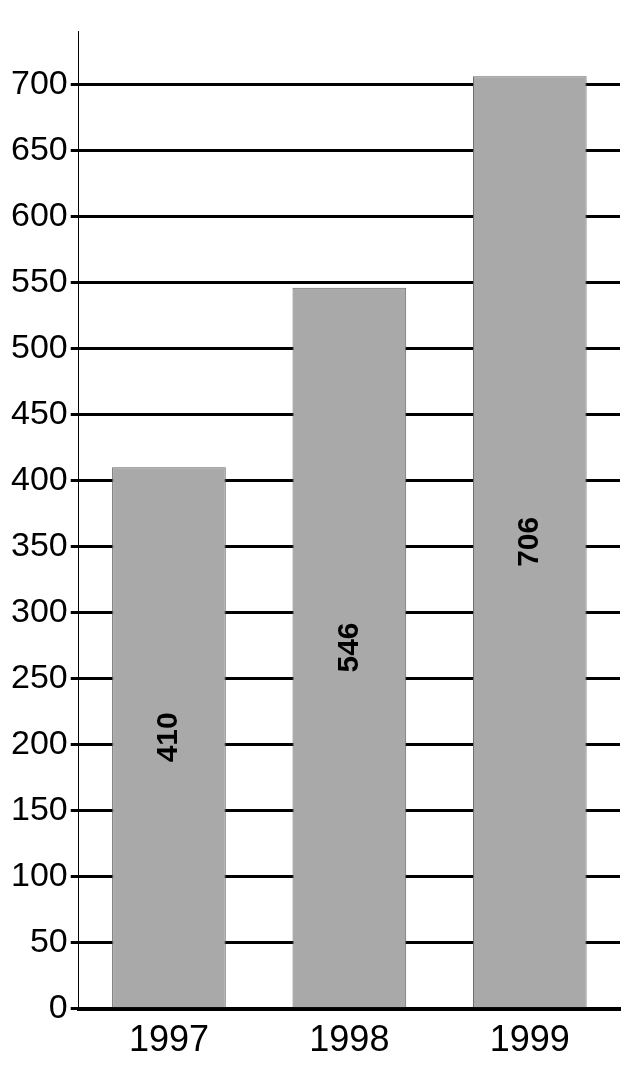 The height and width of the screenshot is (1074, 638). I want to click on y-tick-label: 550, so click(39, 279).